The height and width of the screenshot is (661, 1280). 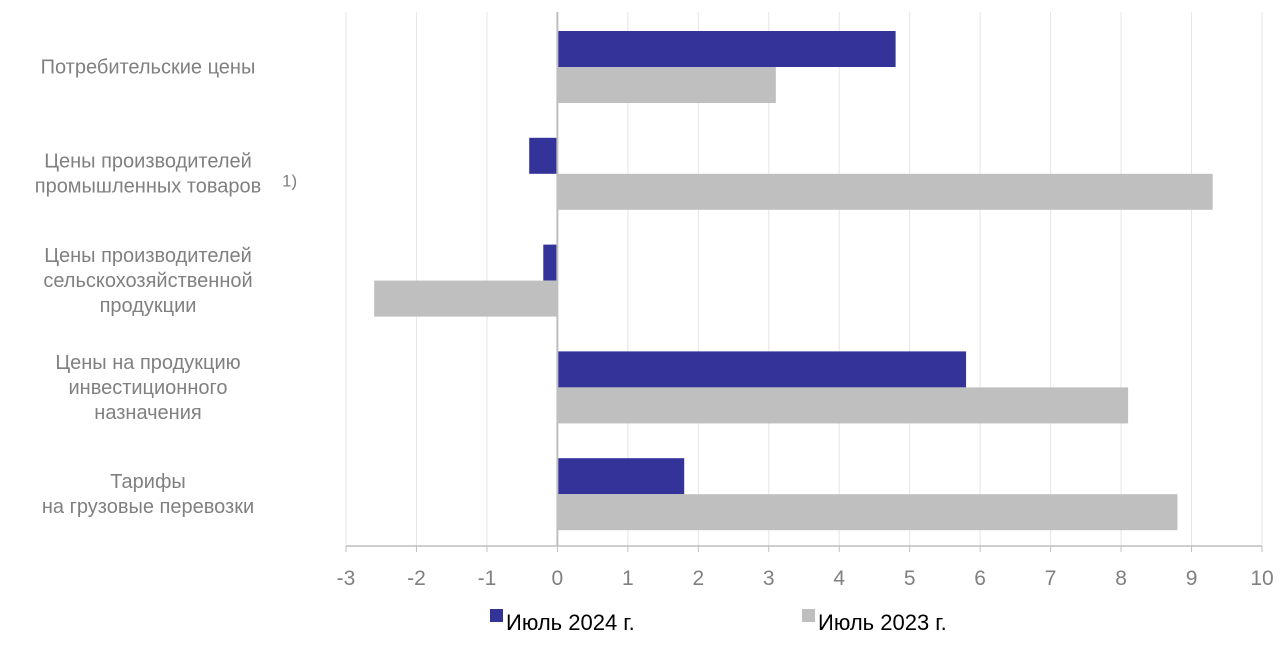 What do you see at coordinates (698, 578) in the screenshot?
I see `x-tick-label: 2` at bounding box center [698, 578].